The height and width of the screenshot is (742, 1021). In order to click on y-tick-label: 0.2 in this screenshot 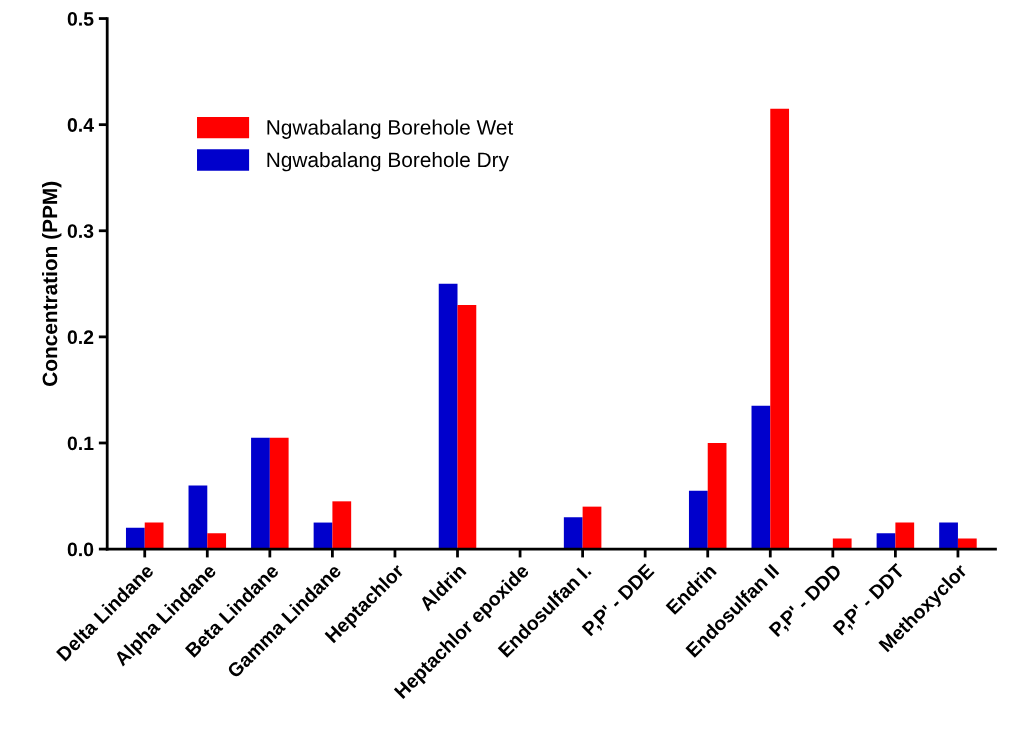, I will do `click(80, 337)`.